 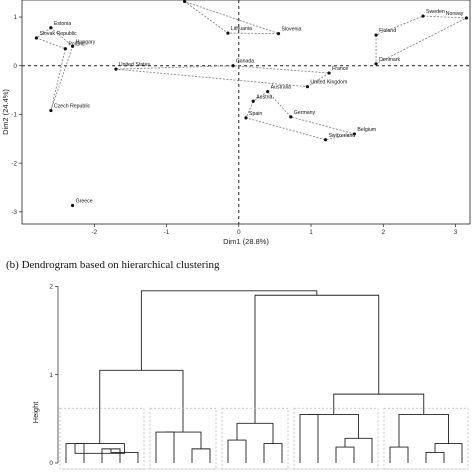 I want to click on point-label: France, so click(x=340, y=69).